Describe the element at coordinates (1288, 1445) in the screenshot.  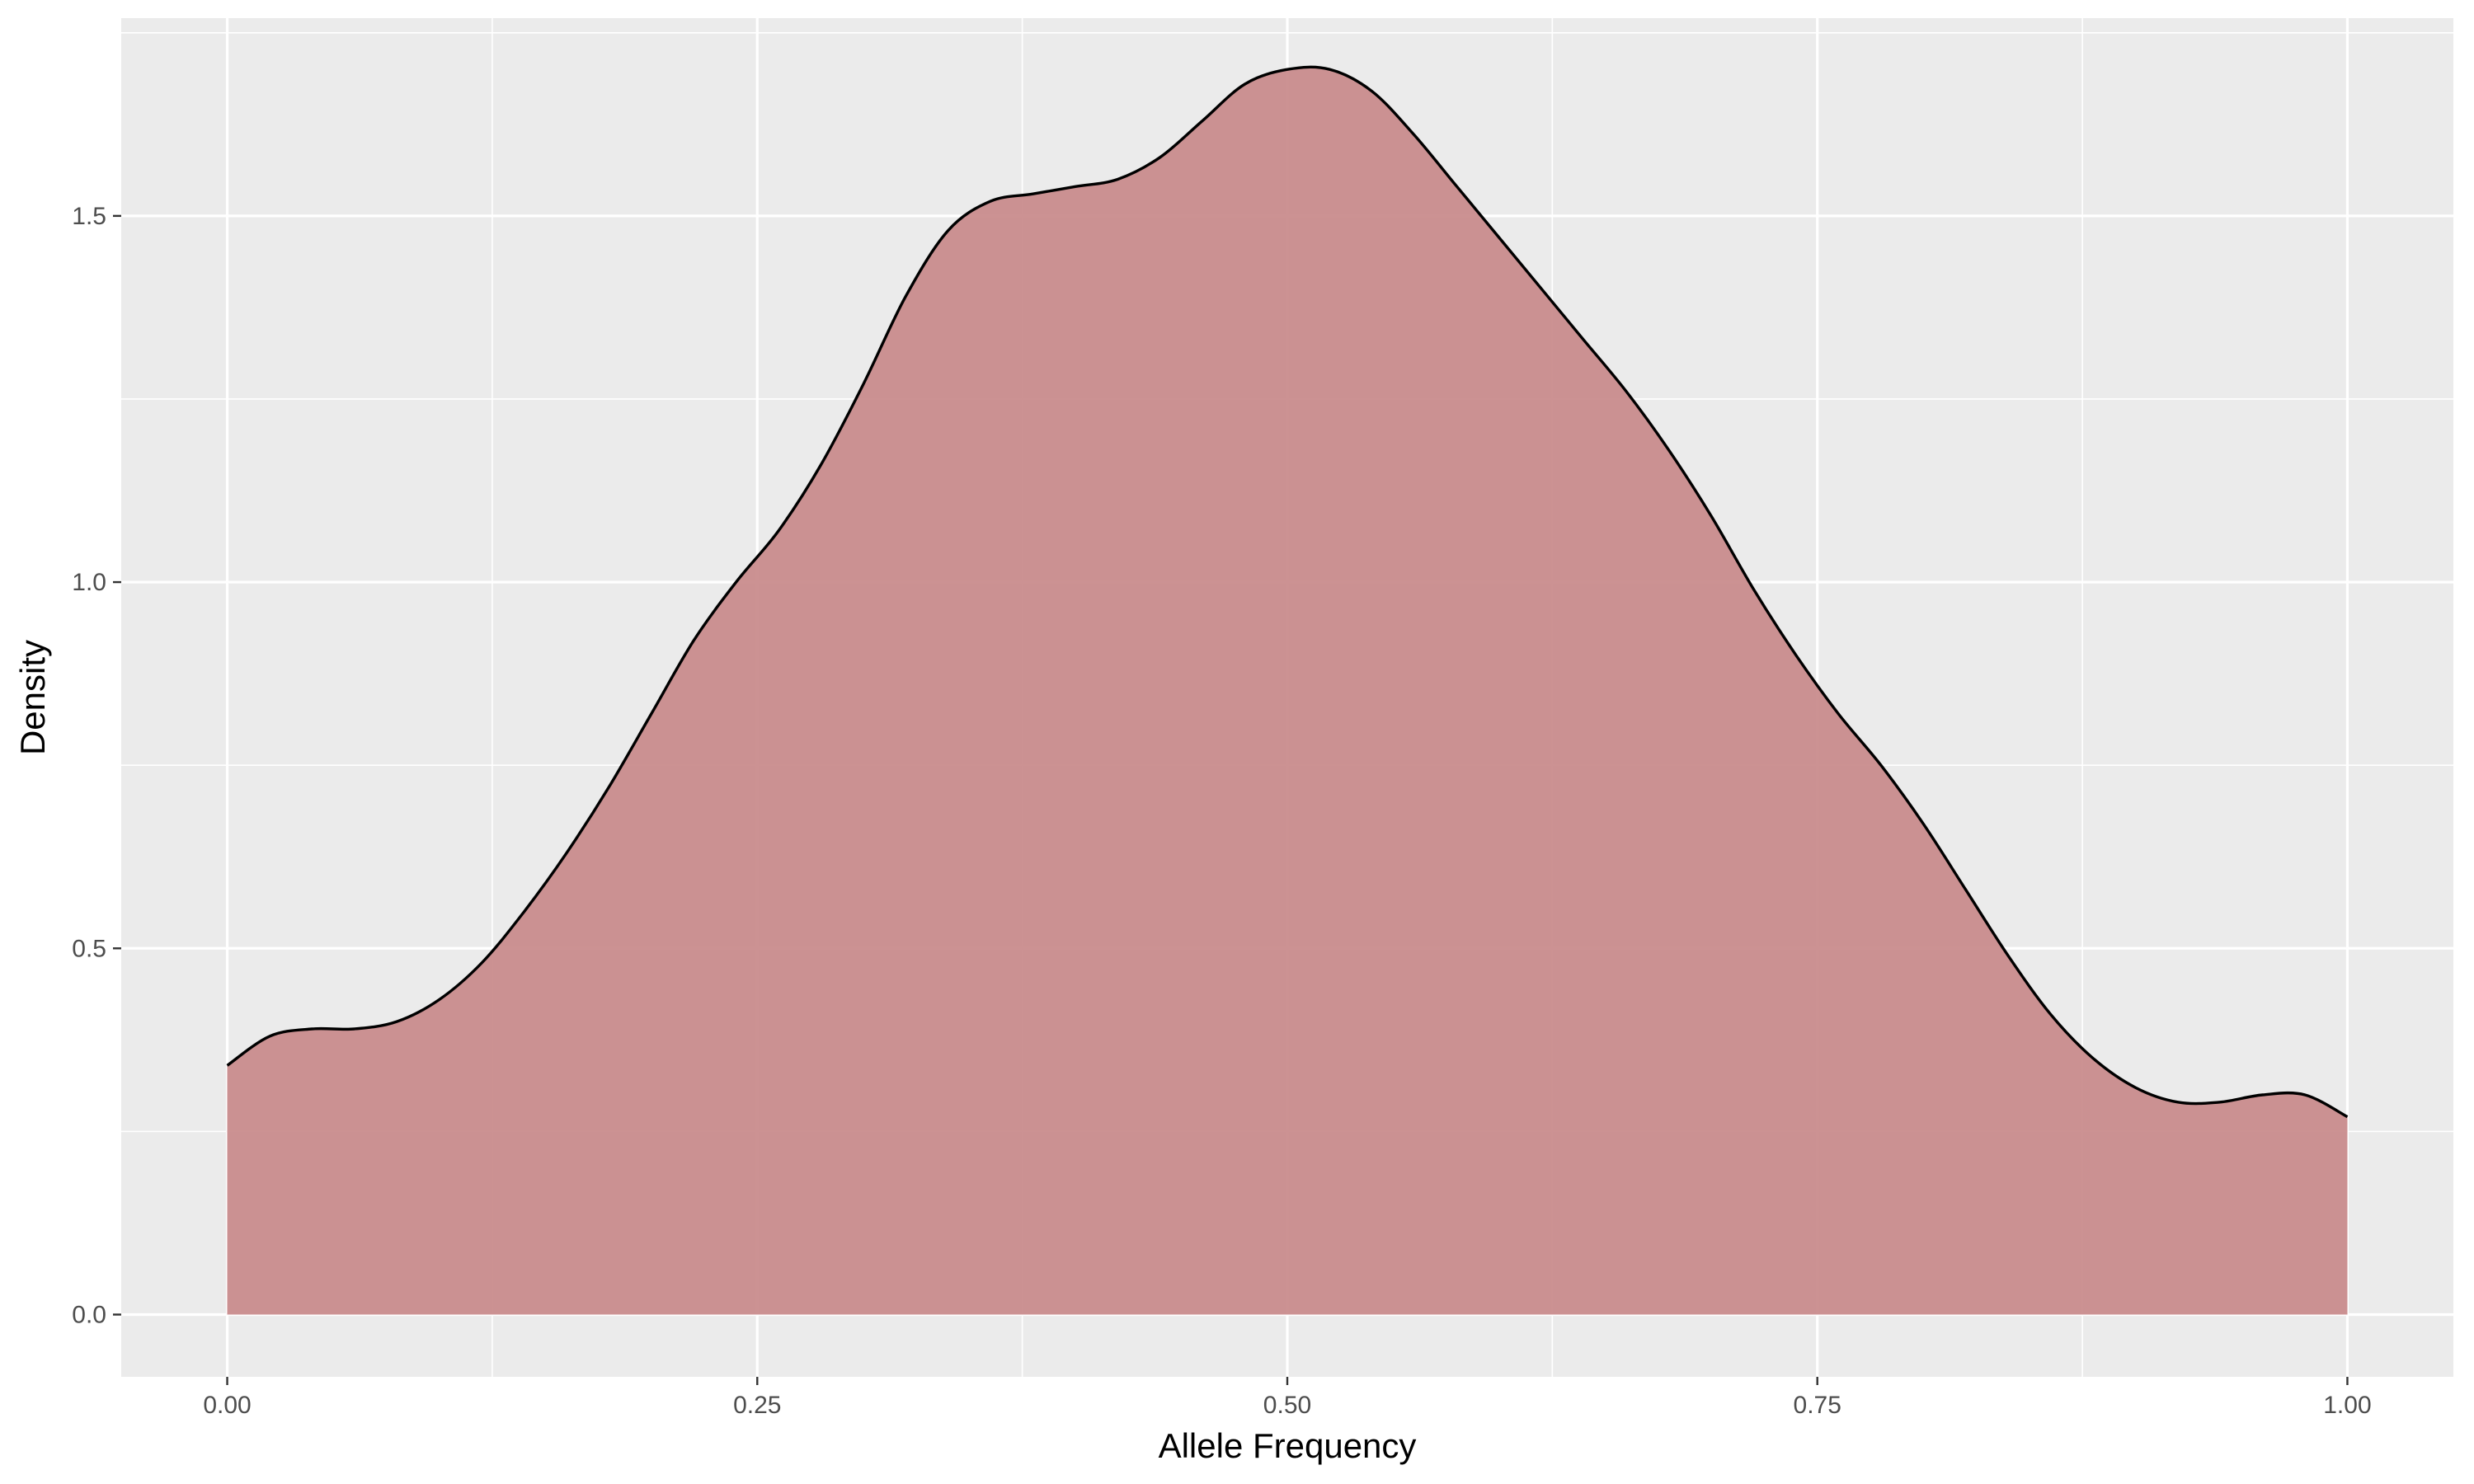
I see `x-axis-title: Allele Frequency` at that location.